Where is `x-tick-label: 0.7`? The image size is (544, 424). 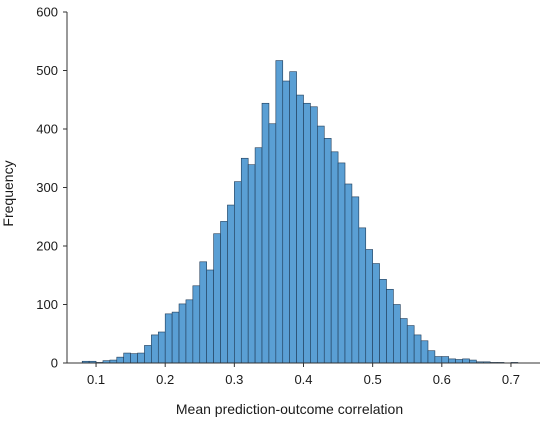 x-tick-label: 0.7 is located at coordinates (511, 379).